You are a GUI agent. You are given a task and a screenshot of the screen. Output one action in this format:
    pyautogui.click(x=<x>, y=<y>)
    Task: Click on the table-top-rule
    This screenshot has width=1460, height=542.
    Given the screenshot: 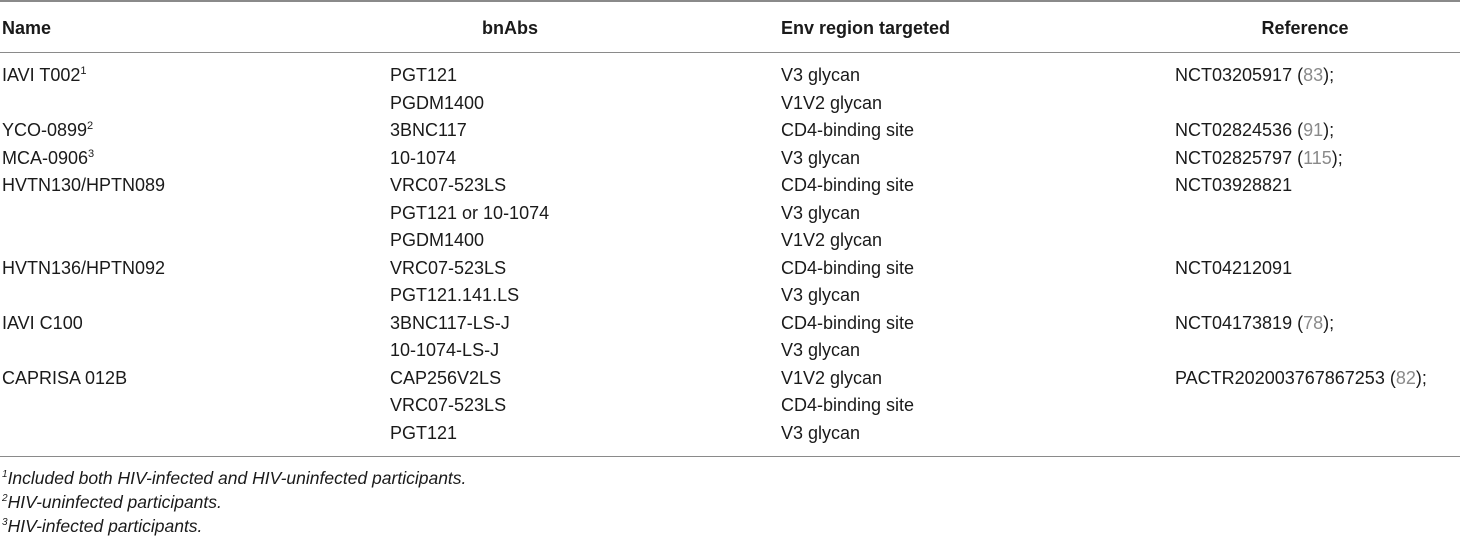 What is the action you would take?
    pyautogui.click(x=730, y=1)
    